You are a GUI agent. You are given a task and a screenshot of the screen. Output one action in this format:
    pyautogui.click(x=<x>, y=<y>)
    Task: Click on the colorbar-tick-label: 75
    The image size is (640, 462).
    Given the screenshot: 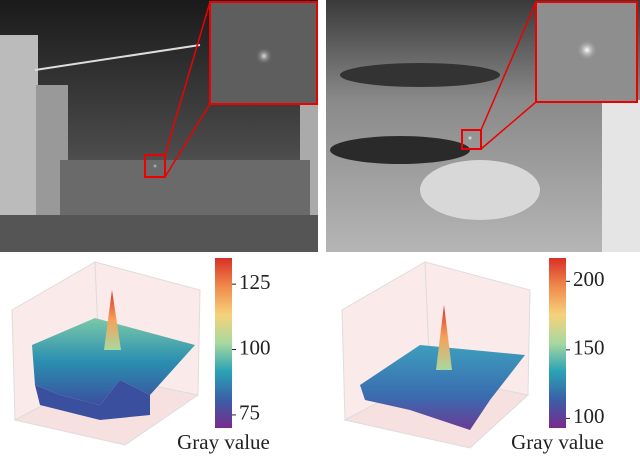 What is the action you would take?
    pyautogui.click(x=249, y=413)
    